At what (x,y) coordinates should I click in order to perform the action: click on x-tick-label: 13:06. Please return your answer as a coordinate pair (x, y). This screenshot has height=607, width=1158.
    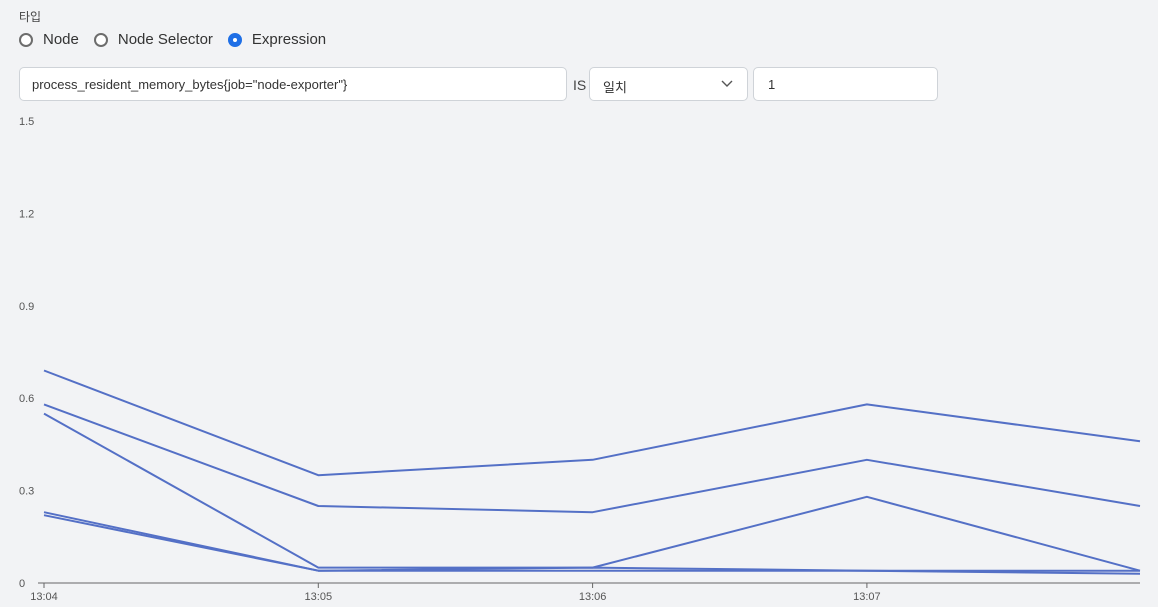
    Looking at the image, I should click on (593, 597).